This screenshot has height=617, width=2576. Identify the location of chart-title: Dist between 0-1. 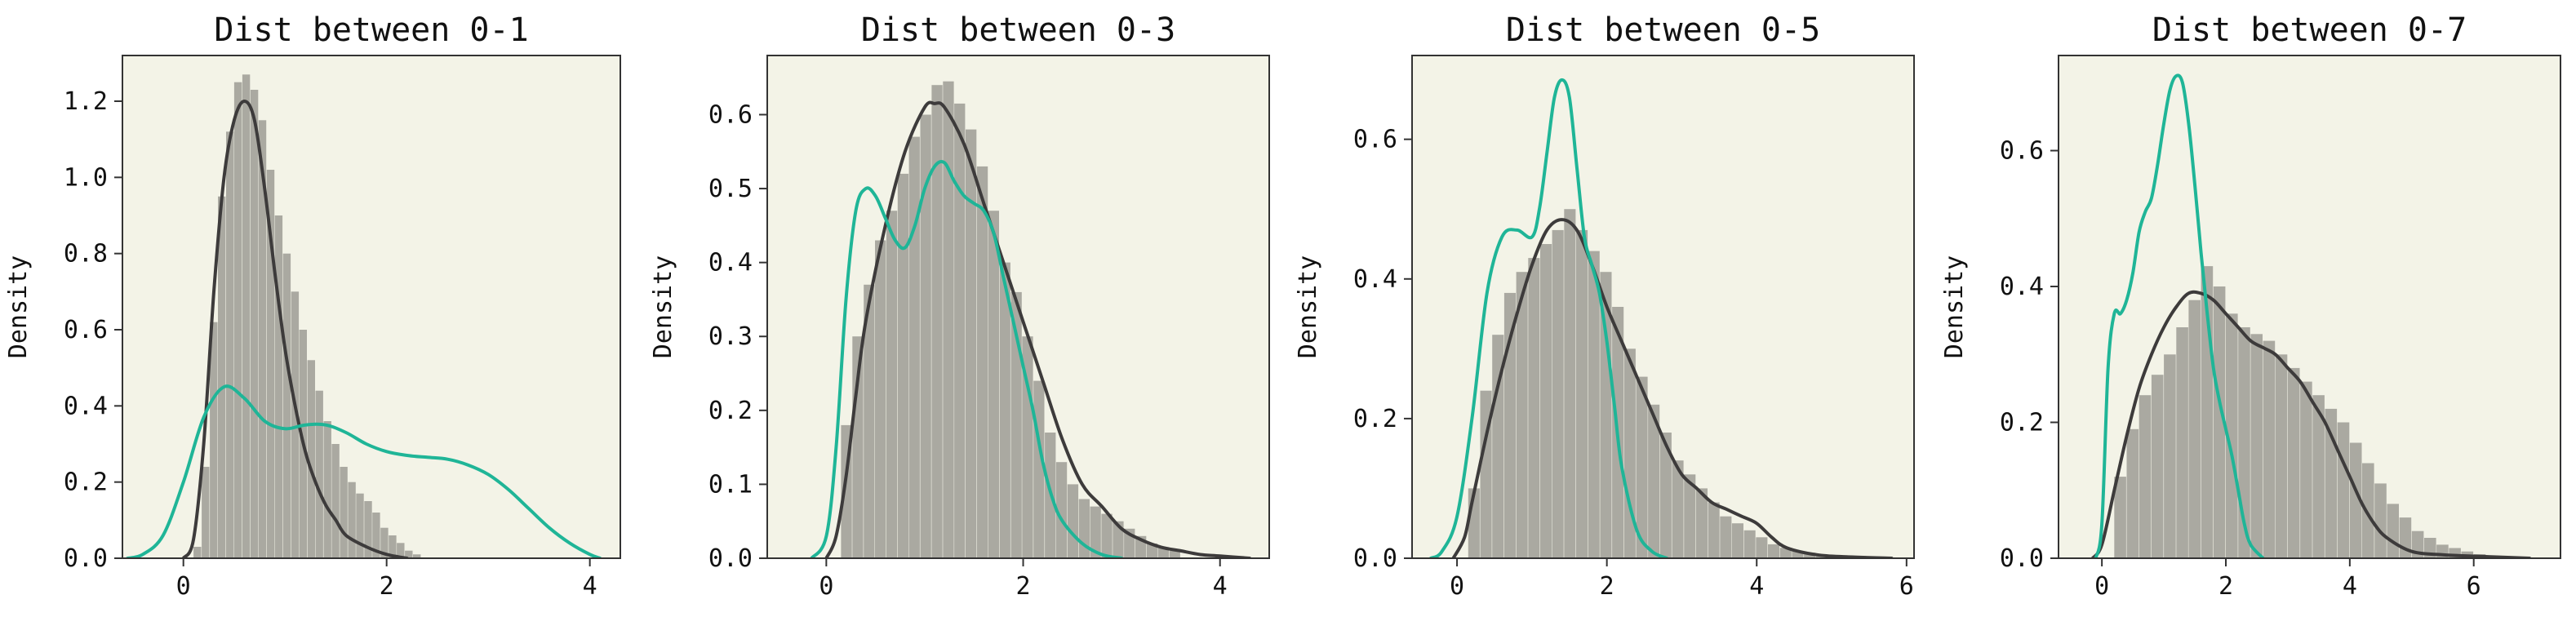
(371, 30).